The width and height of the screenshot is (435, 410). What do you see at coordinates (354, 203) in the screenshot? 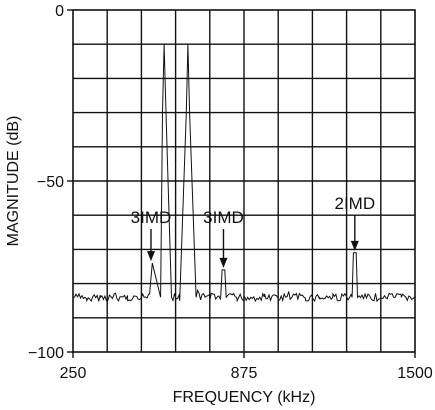
I see `annotation-label: 2IMD` at bounding box center [354, 203].